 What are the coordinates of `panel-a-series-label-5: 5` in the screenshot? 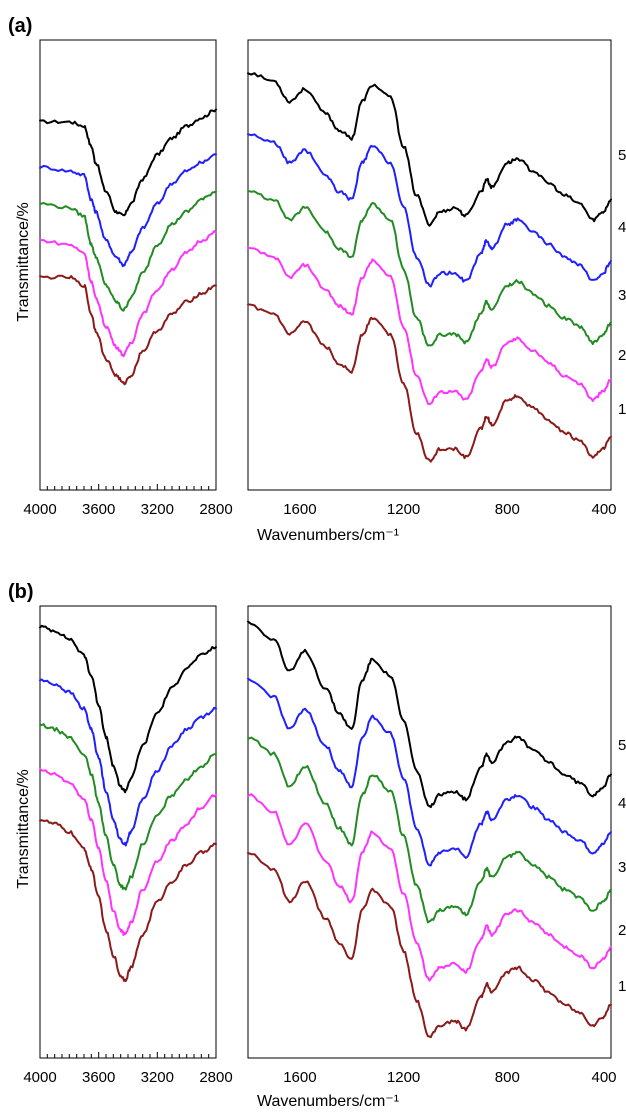 It's located at (622, 155).